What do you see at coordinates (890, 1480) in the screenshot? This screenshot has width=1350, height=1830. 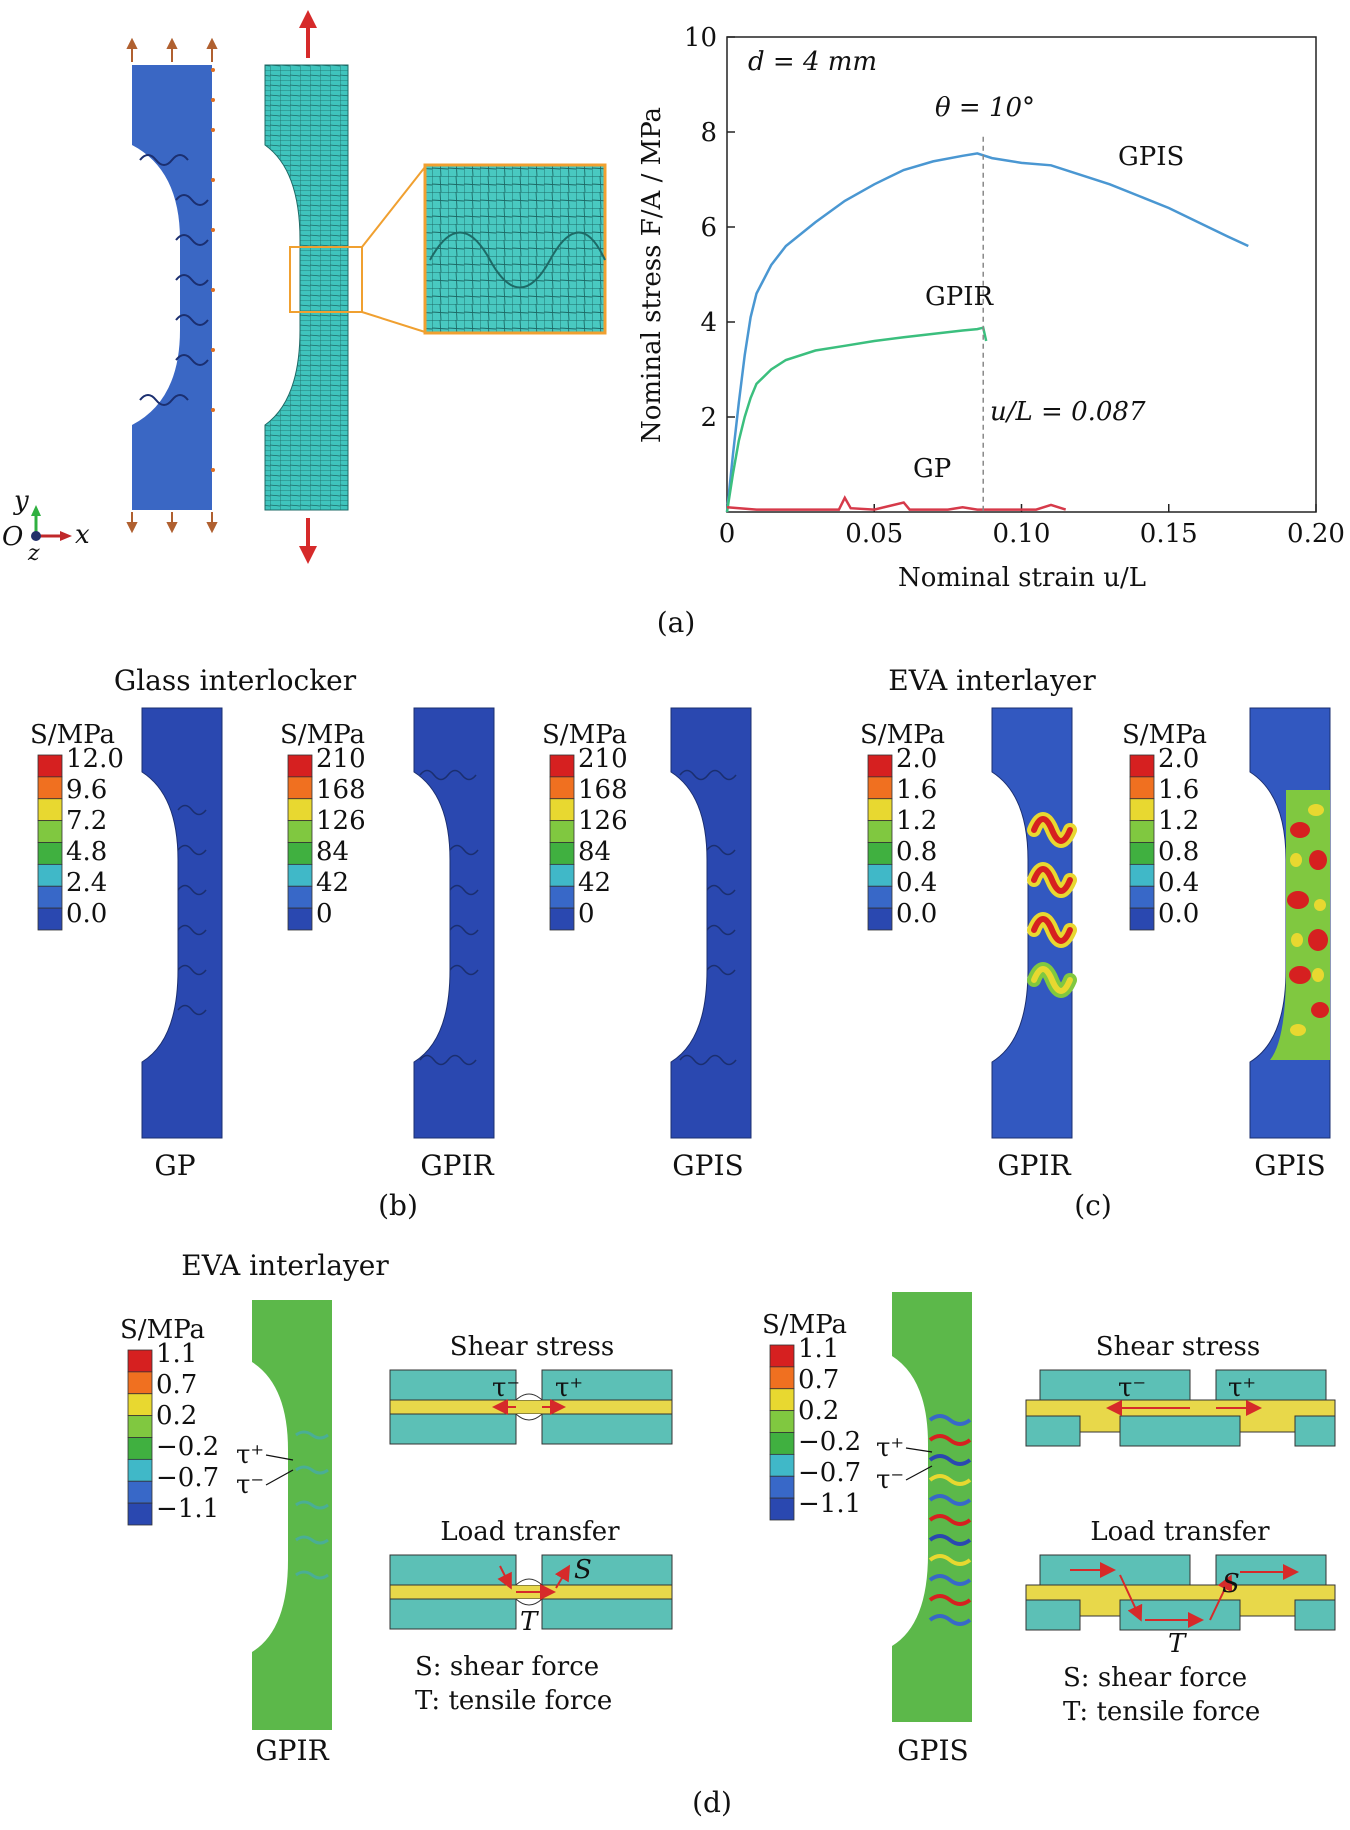 I see `tau-minus-gpis: τ⁻` at bounding box center [890, 1480].